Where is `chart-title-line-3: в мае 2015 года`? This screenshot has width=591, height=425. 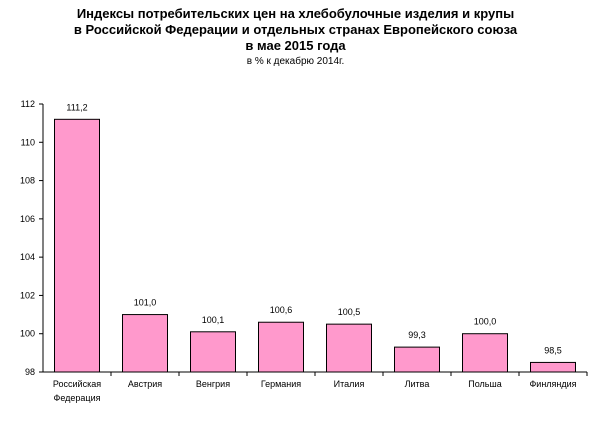
chart-title-line-3: в мае 2015 года is located at coordinates (295, 45).